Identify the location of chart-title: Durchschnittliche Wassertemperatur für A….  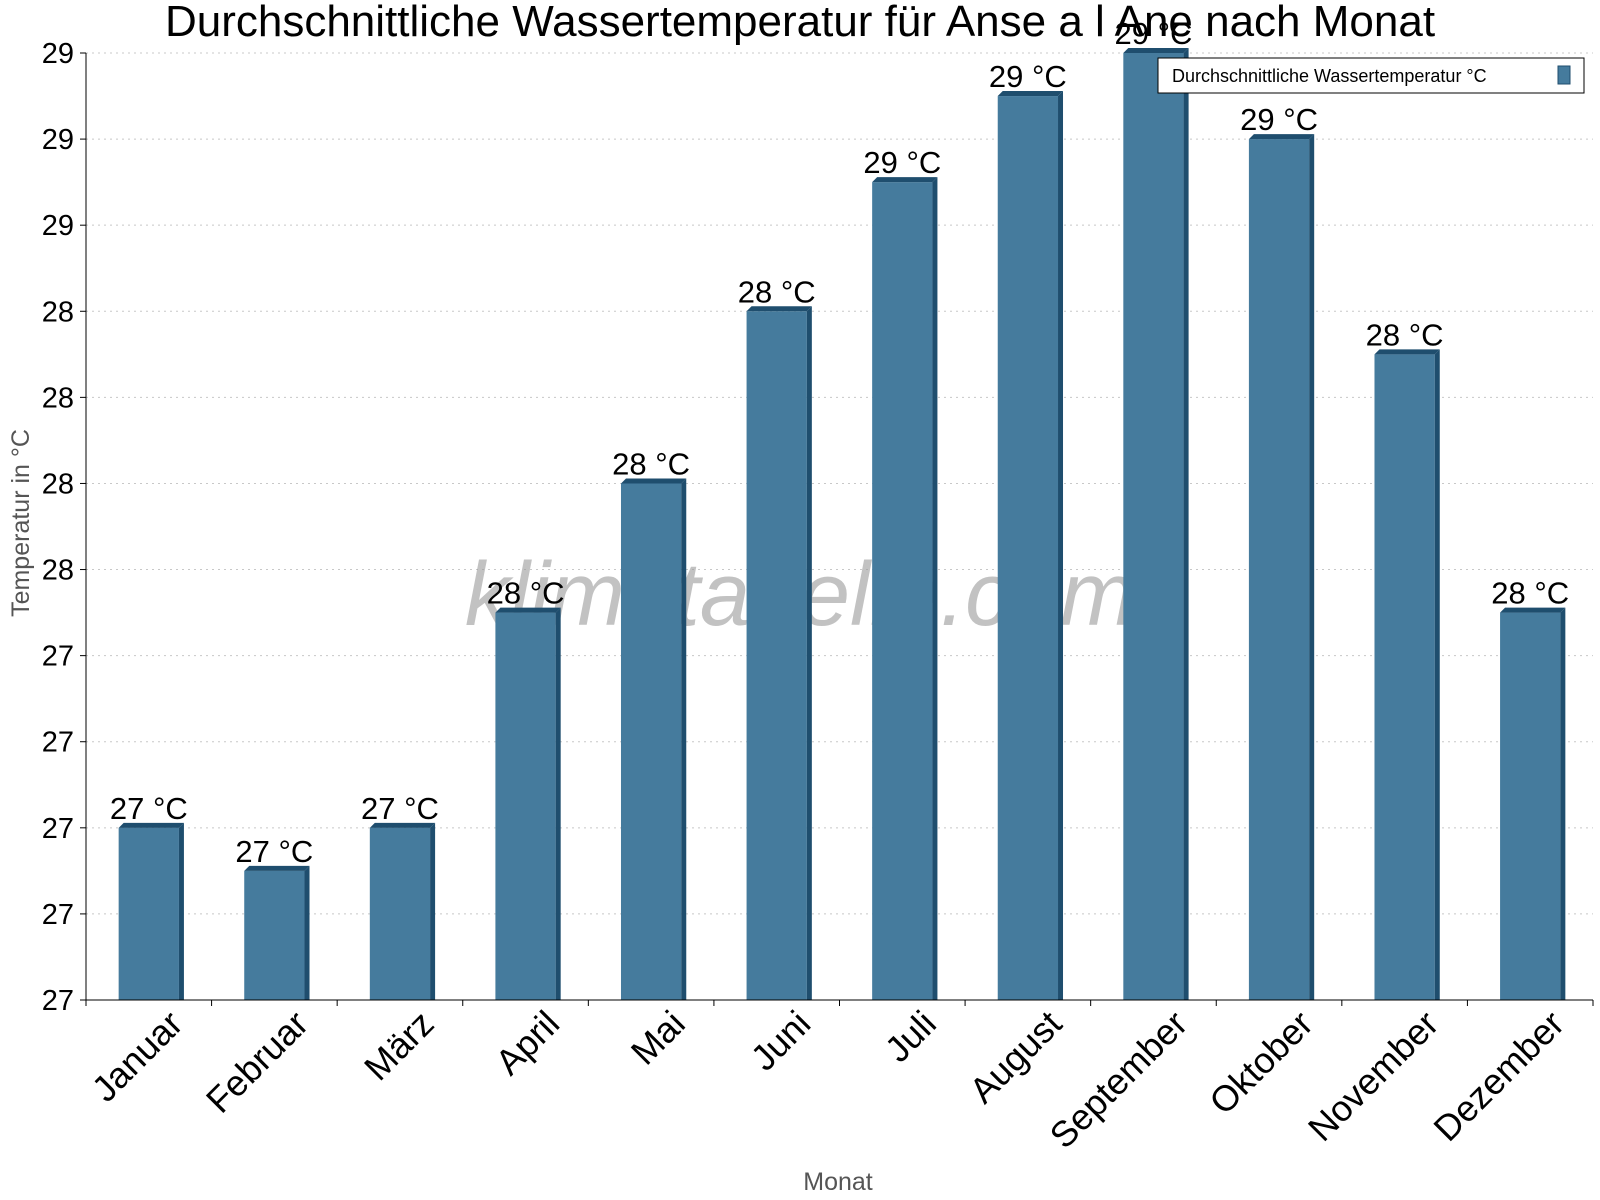
(800, 23).